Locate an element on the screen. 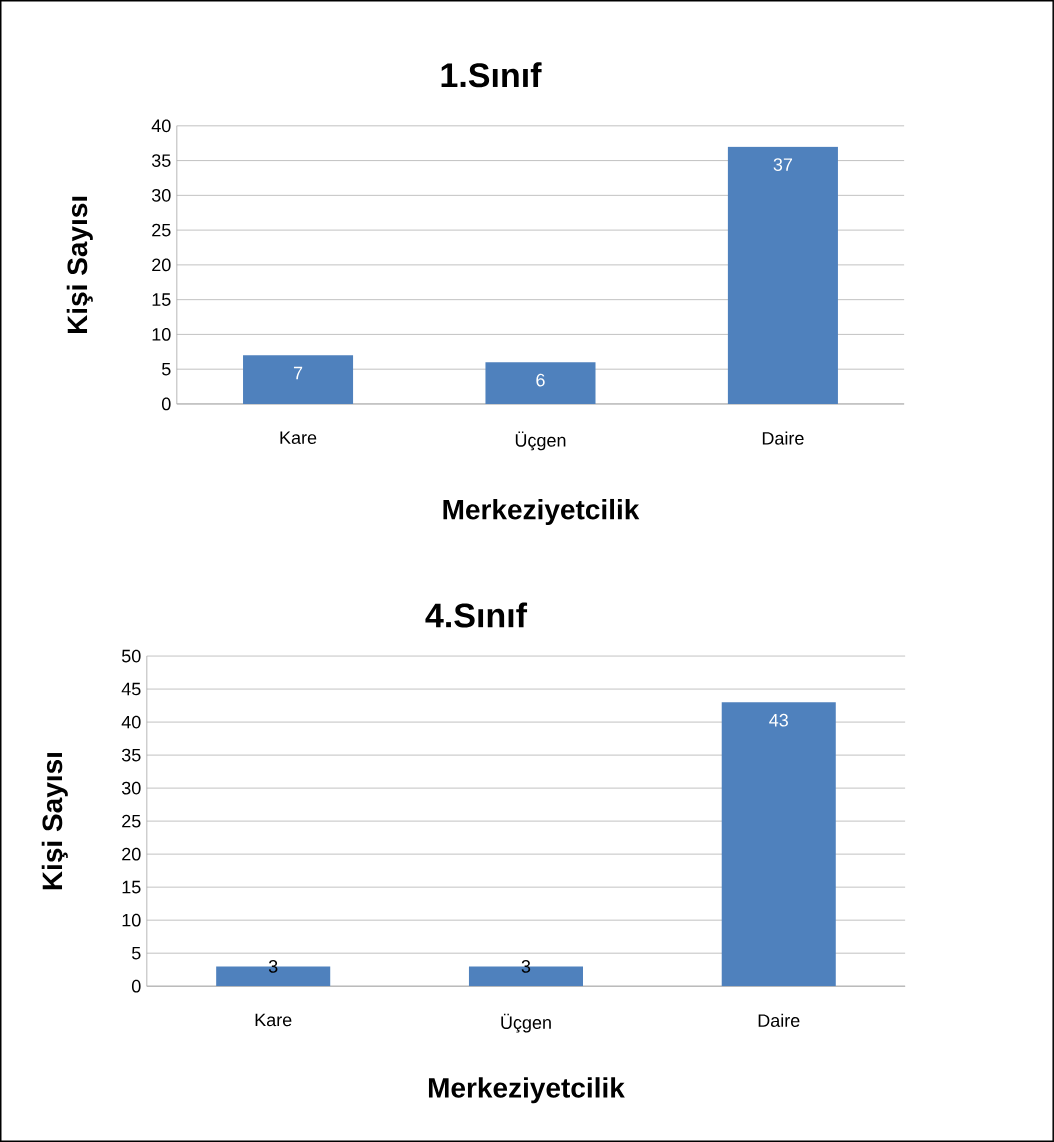 Image resolution: width=1054 pixels, height=1142 pixels. y-tick-label: 45 is located at coordinates (131, 689).